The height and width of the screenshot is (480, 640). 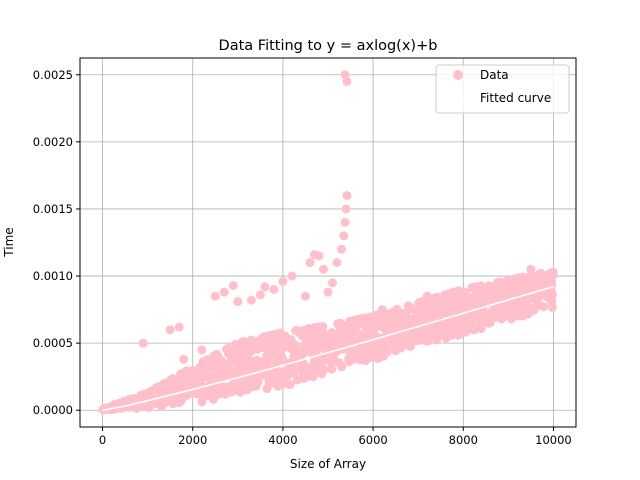 I want to click on y-tick-label: 0.0025, so click(x=53, y=75).